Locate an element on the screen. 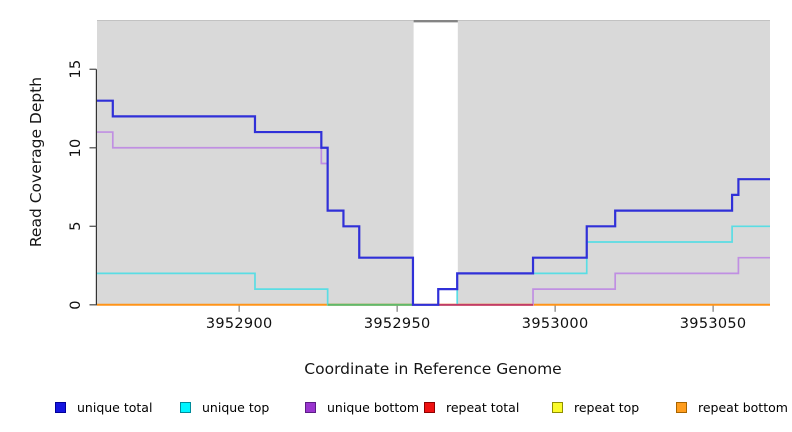 The width and height of the screenshot is (792, 432). x-axis-title: Coordinate in Reference Genome is located at coordinates (433, 369).